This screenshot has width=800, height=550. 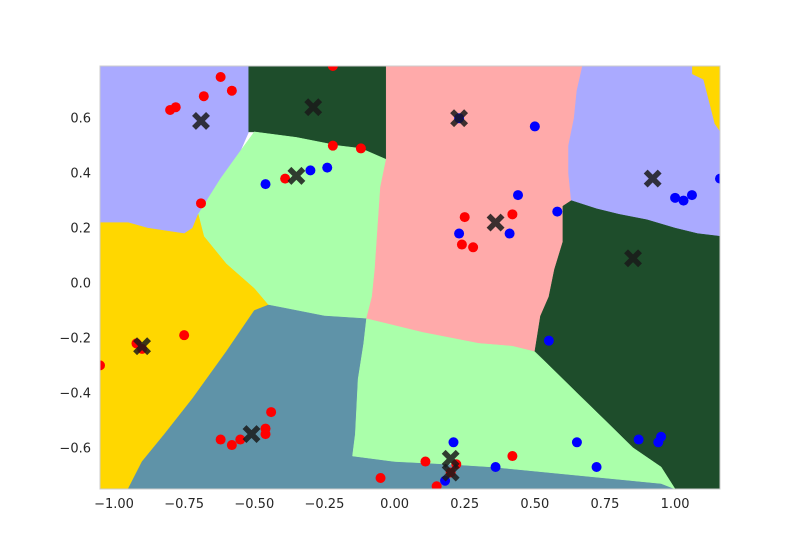 What do you see at coordinates (75, 338) in the screenshot?
I see `y-tick-label: −0.2` at bounding box center [75, 338].